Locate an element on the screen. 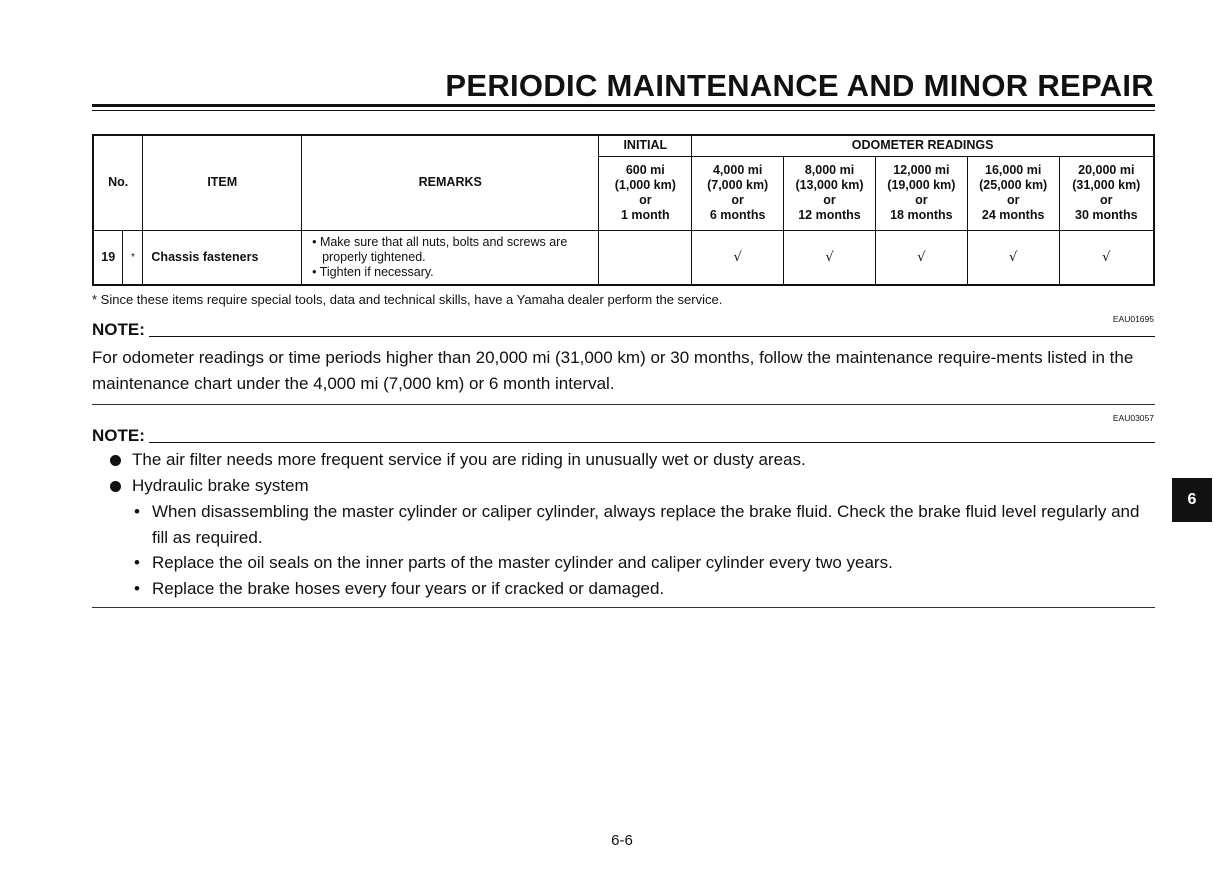 Image resolution: width=1224 pixels, height=876 pixels. check-mark-cell is located at coordinates (645, 257).